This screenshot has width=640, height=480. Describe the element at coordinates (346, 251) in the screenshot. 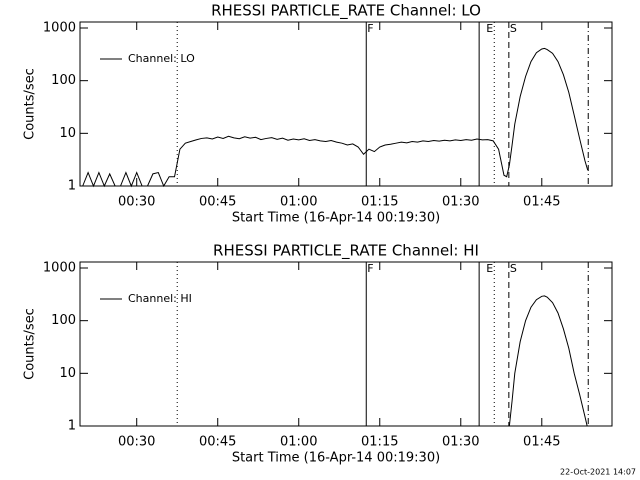

I see `chart-title: RHESSI PARTICLE_RATE Channel: HI` at that location.